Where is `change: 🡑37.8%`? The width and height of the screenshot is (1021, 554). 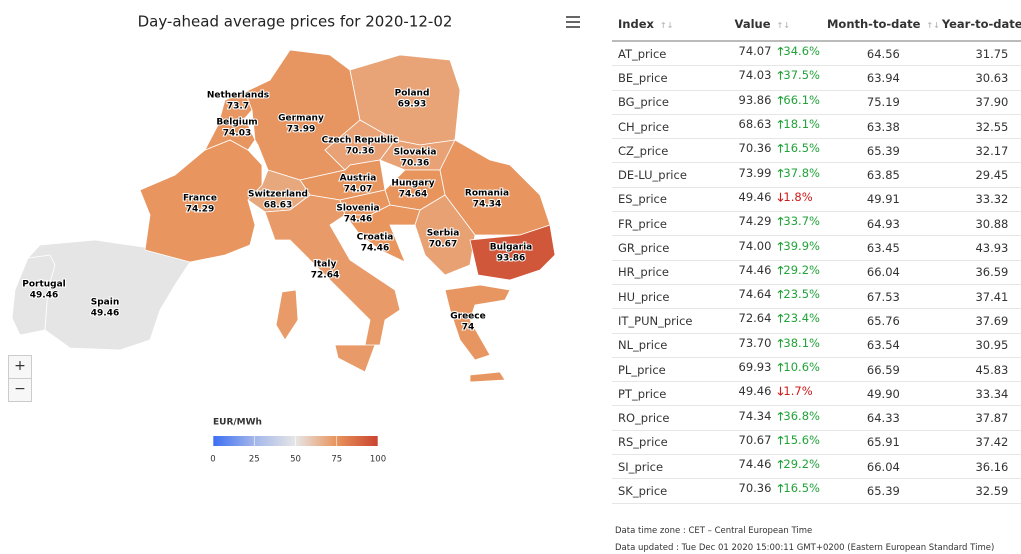 change: 🡑37.8% is located at coordinates (798, 173).